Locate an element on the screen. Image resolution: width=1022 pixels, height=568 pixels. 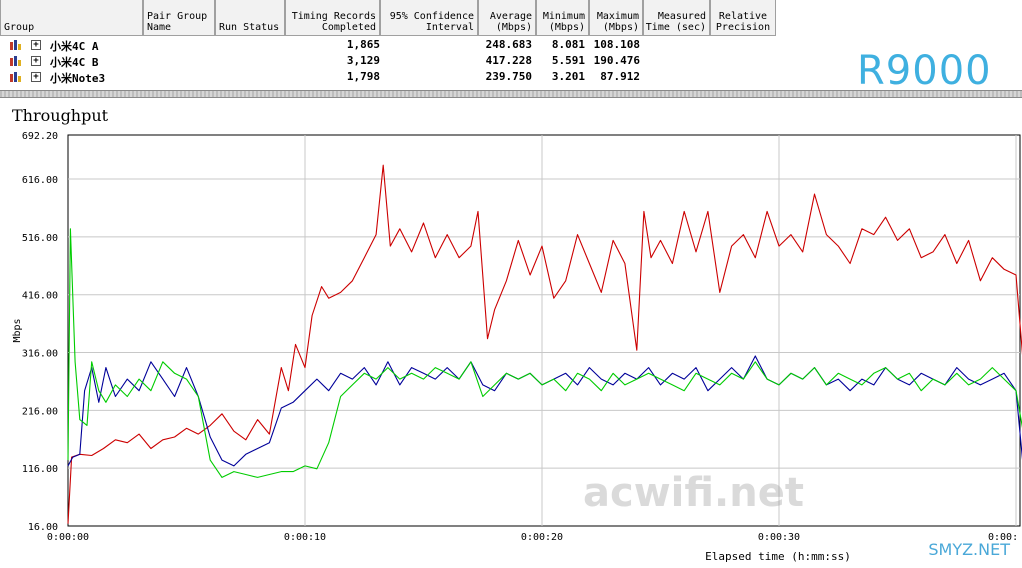
group-name: 小米4C B is located at coordinates (74, 62).